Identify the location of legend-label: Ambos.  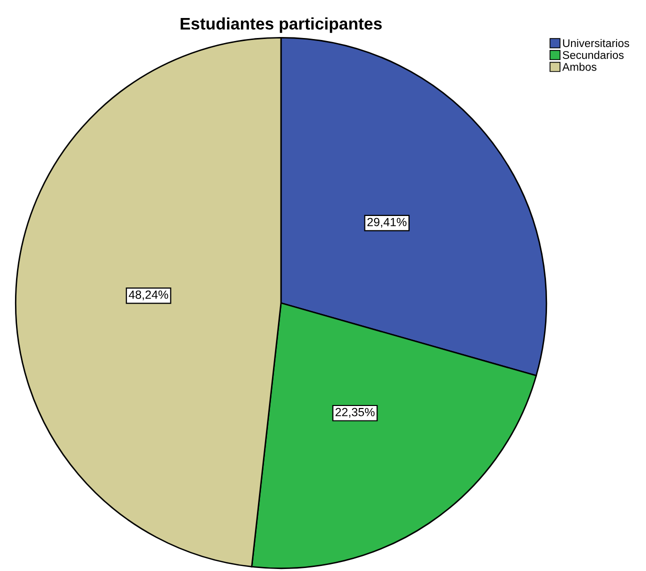
(579, 66).